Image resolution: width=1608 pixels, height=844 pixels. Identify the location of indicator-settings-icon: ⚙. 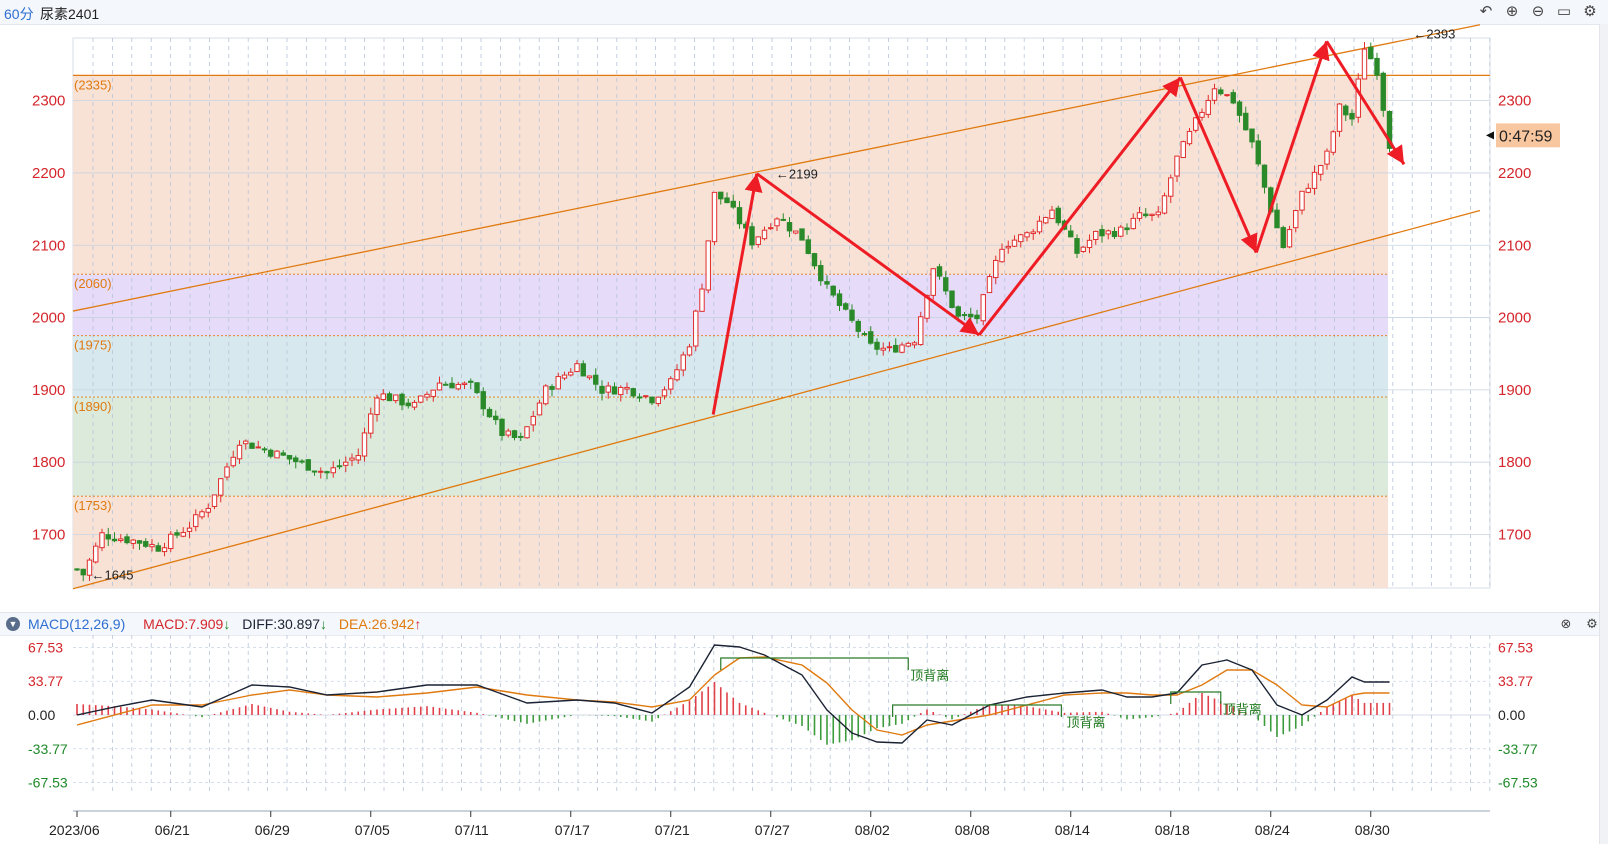
(1592, 623).